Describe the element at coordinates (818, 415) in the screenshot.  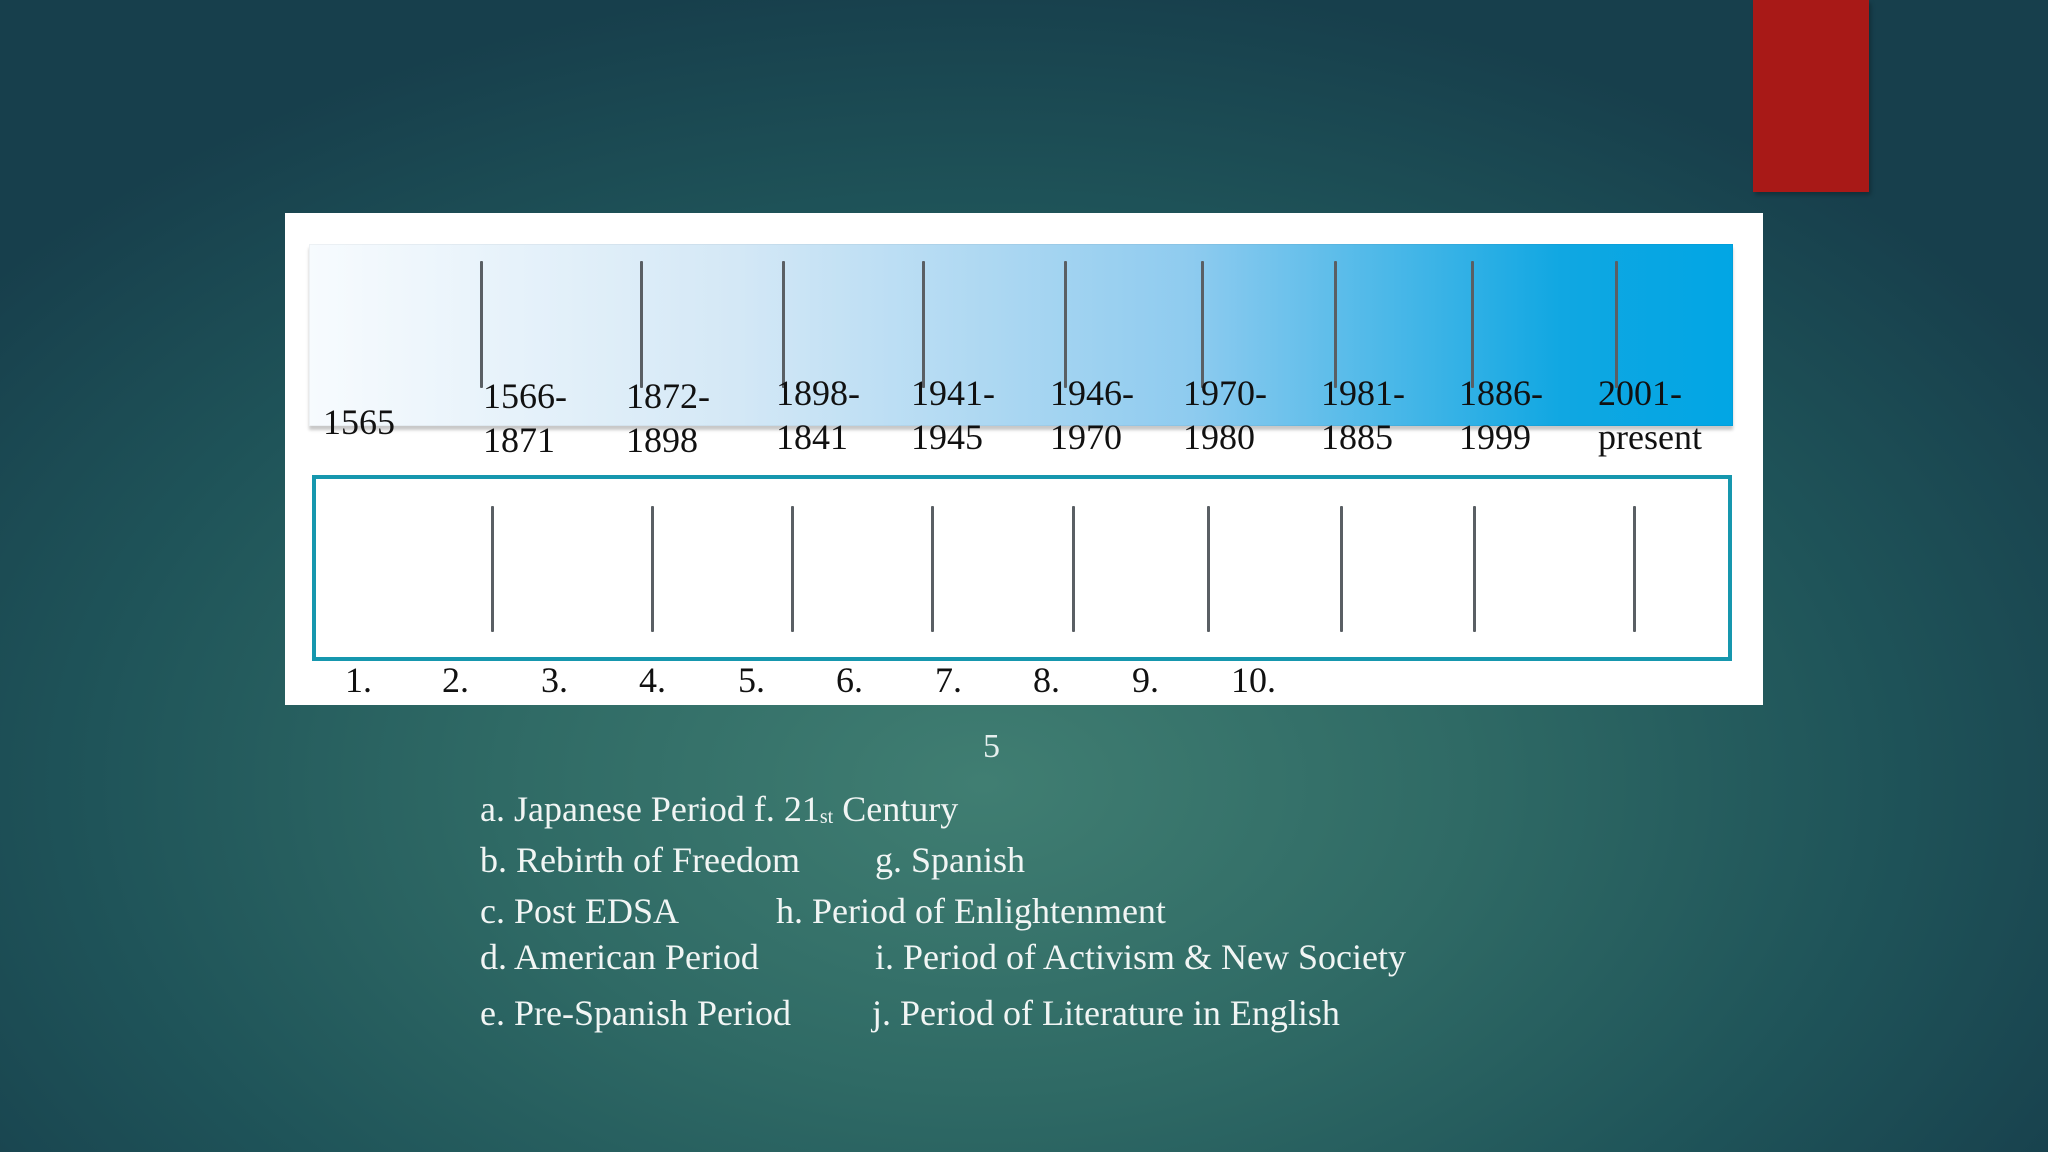
I see `year-label: 1898- 1841` at that location.